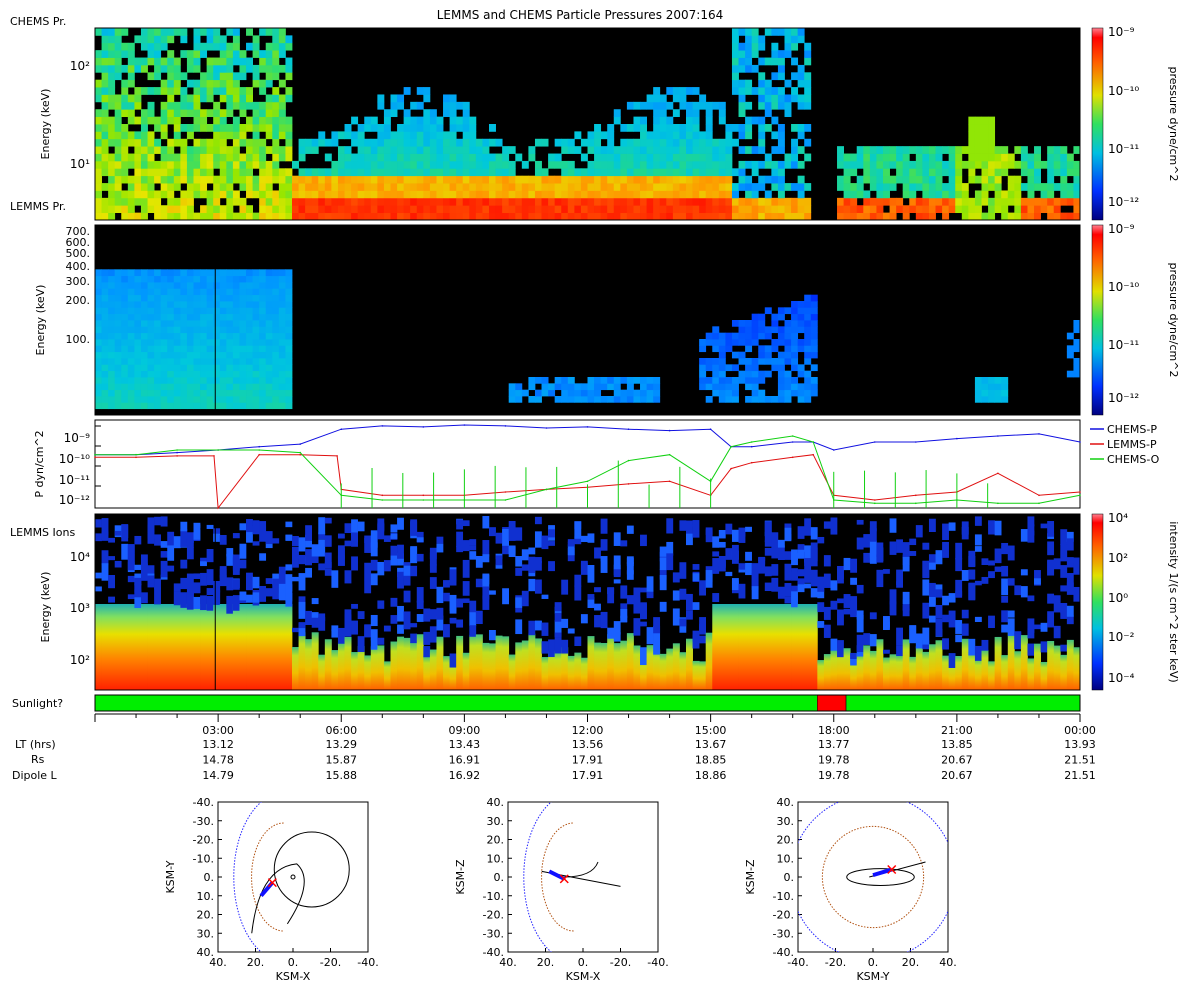 The height and width of the screenshot is (1000, 1200). Describe the element at coordinates (834, 730) in the screenshot. I see `time-tick-label: 18:00` at that location.